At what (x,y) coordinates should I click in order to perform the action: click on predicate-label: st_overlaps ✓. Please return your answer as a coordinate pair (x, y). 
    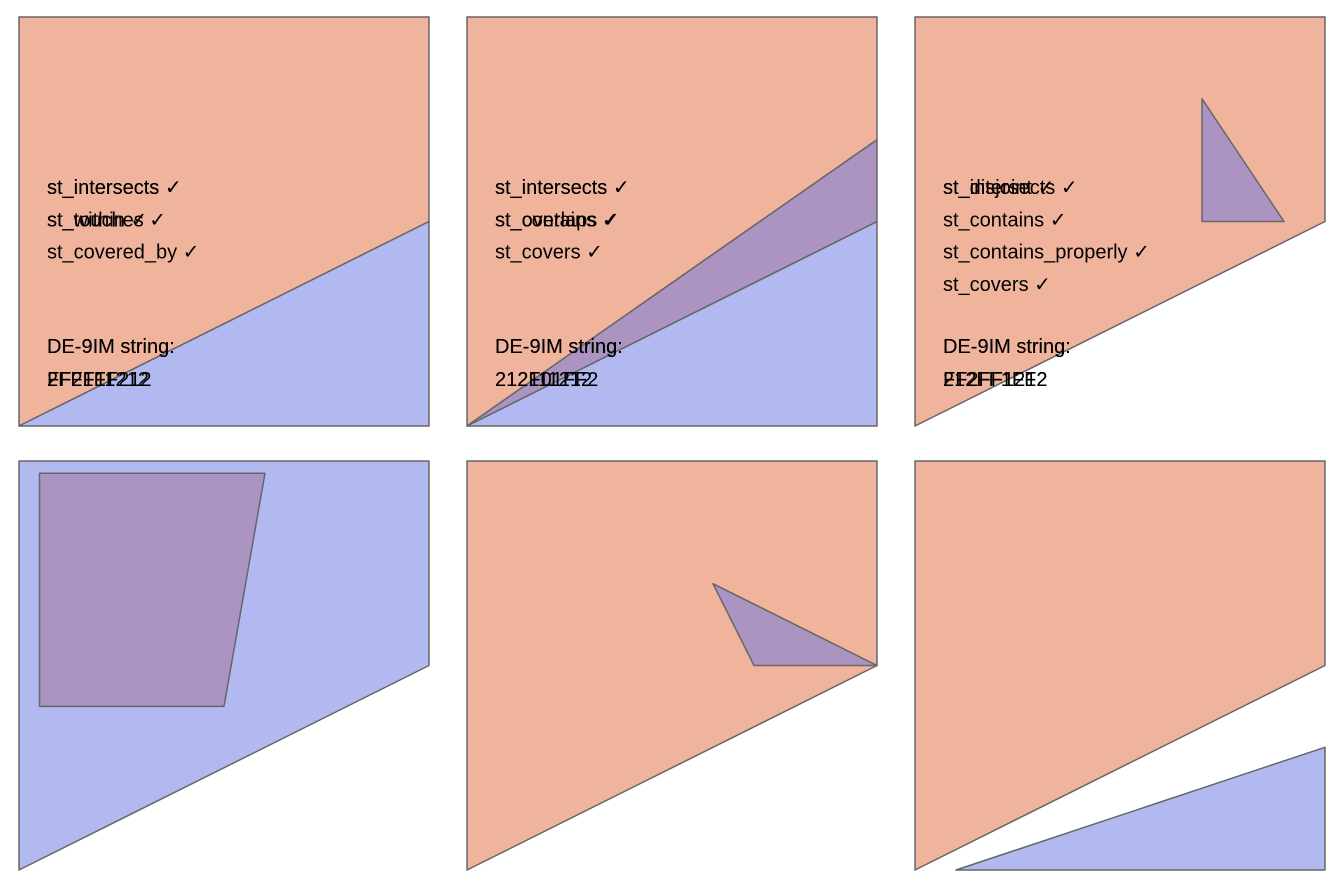
    Looking at the image, I should click on (557, 220).